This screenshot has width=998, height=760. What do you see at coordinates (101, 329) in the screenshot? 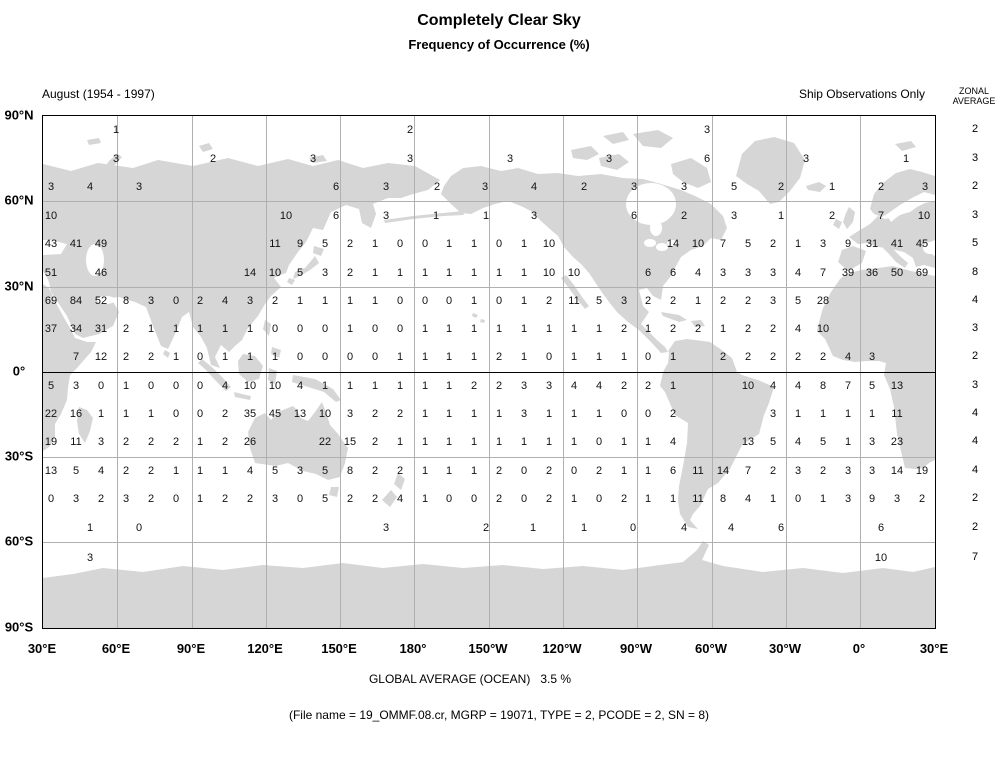
I see `frequency-value: 31` at bounding box center [101, 329].